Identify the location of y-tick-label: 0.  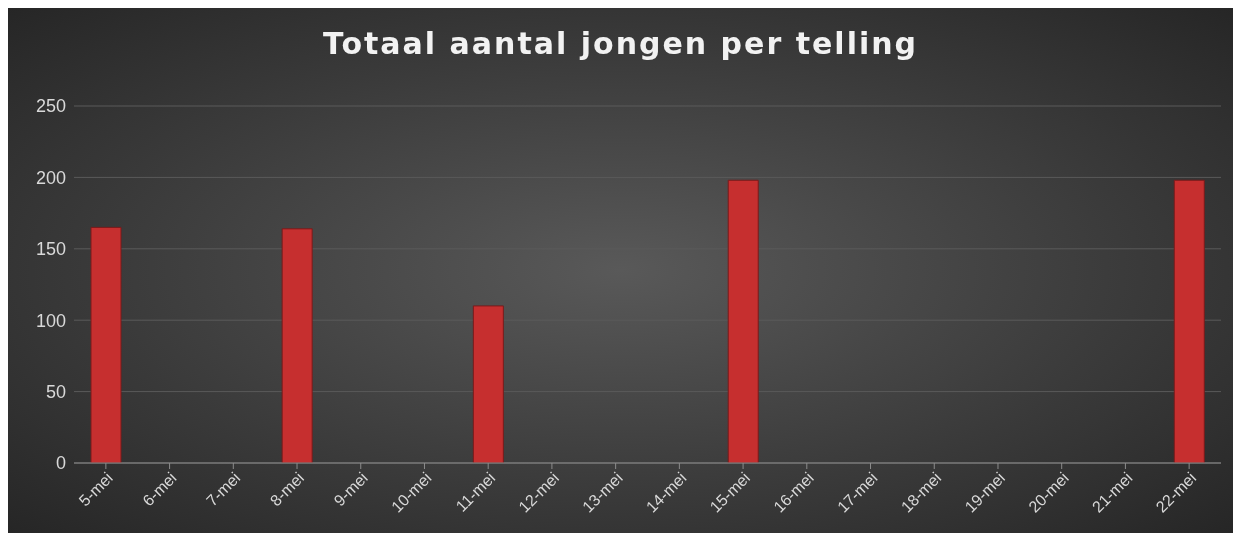
(60, 463).